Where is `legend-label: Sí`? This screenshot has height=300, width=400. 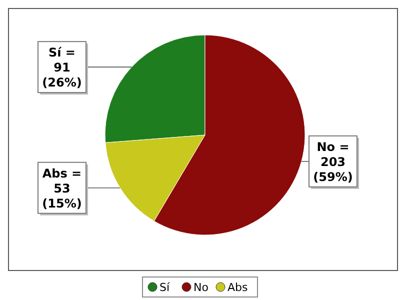 legend-label: Sí is located at coordinates (165, 287).